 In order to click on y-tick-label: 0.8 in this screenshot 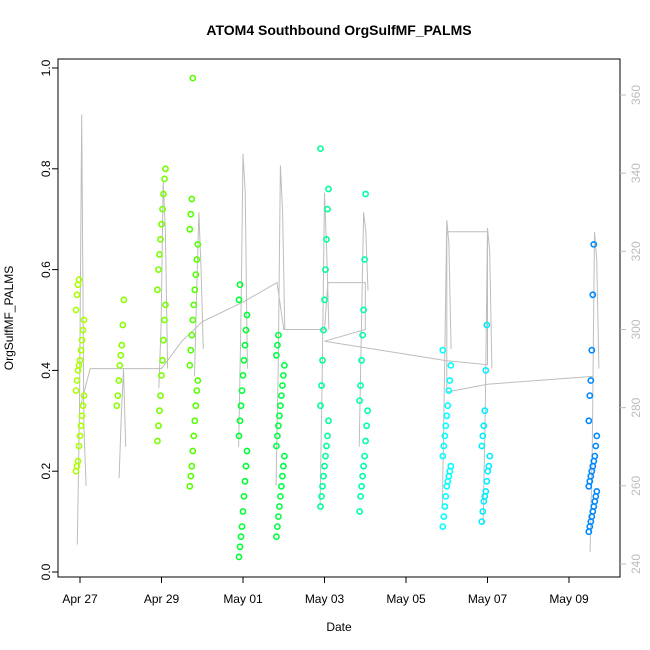, I will do `click(46, 168)`.